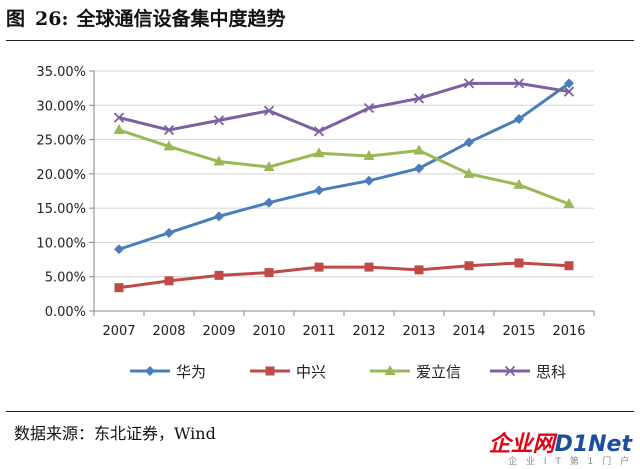  What do you see at coordinates (61, 141) in the screenshot?
I see `y-tick-label: 25.00%` at bounding box center [61, 141].